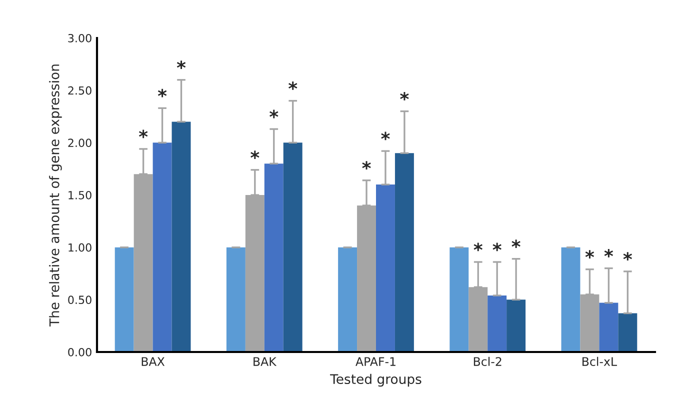 Image resolution: width=680 pixels, height=415 pixels. Describe the element at coordinates (80, 300) in the screenshot. I see `y-tick-label: 0.50` at that location.